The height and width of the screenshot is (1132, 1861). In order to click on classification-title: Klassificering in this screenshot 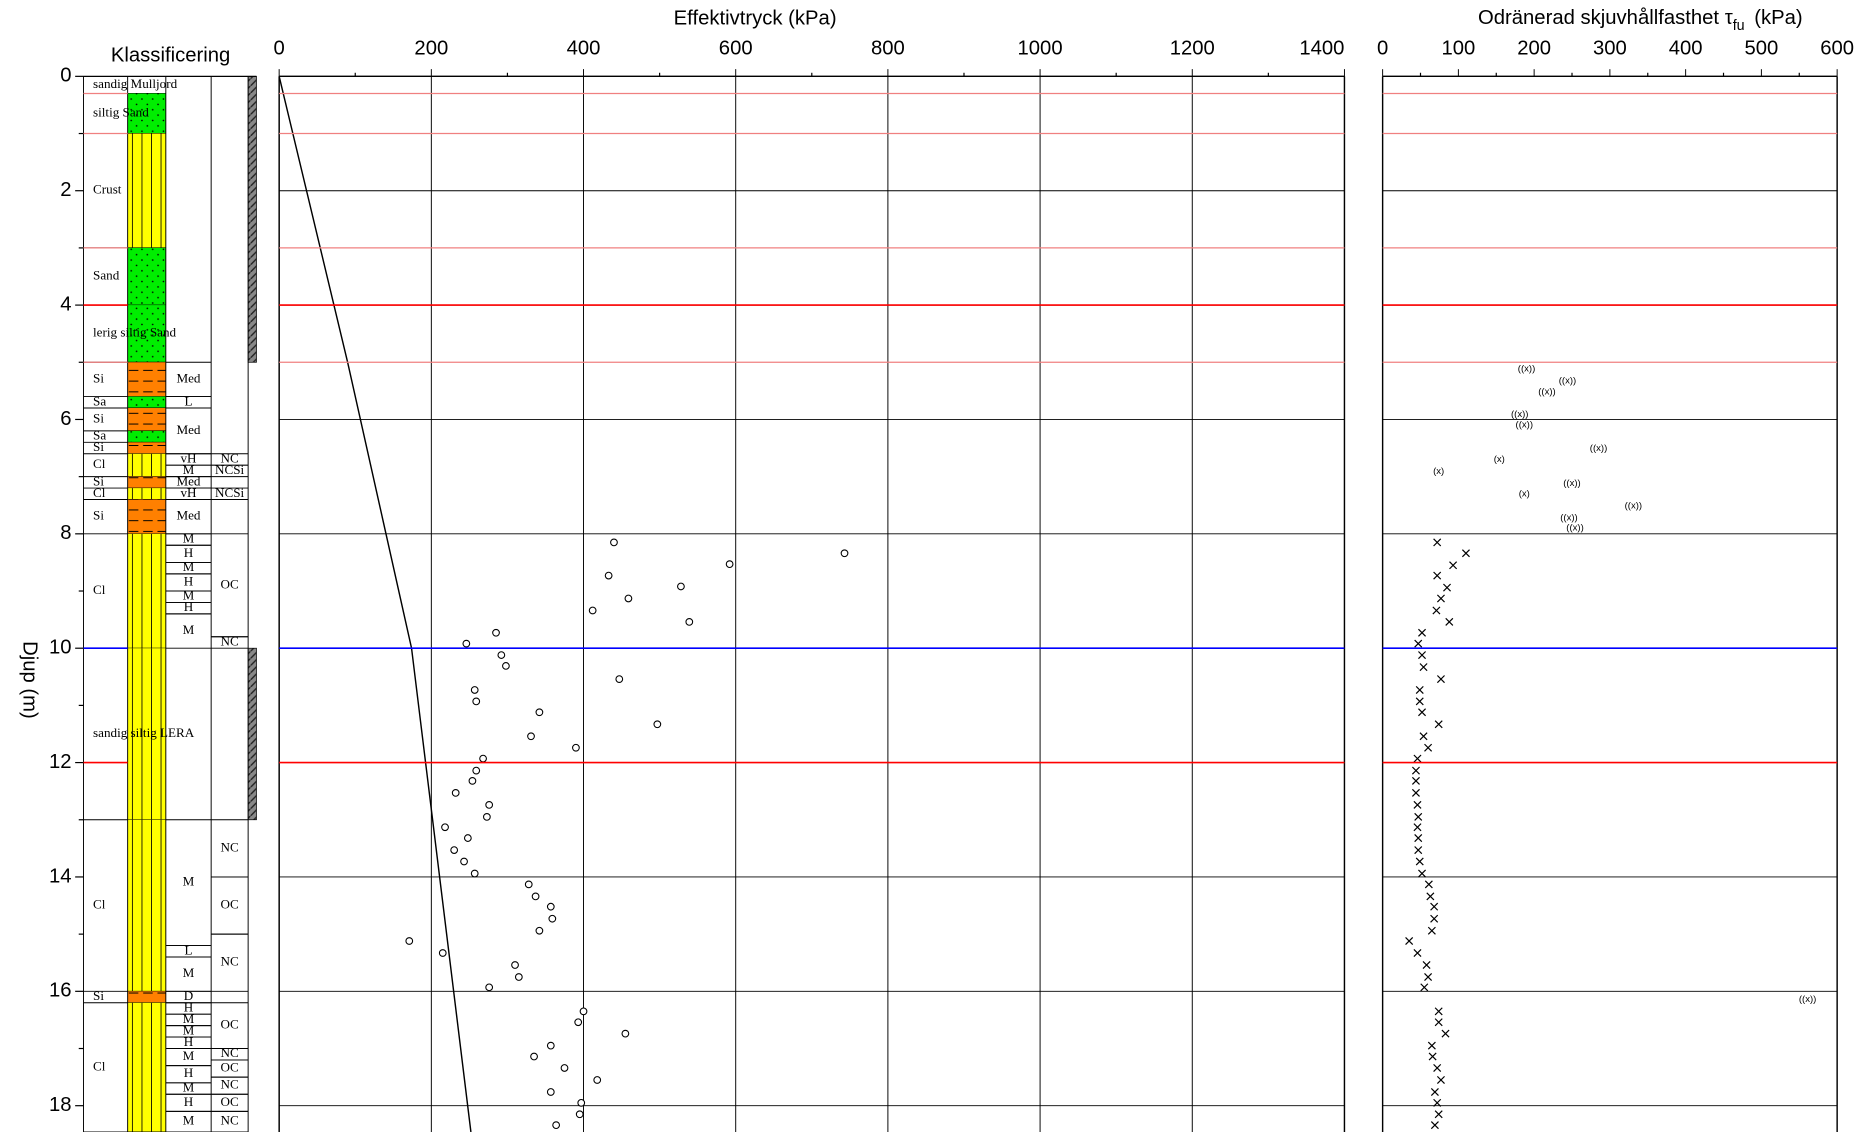, I will do `click(170, 55)`.